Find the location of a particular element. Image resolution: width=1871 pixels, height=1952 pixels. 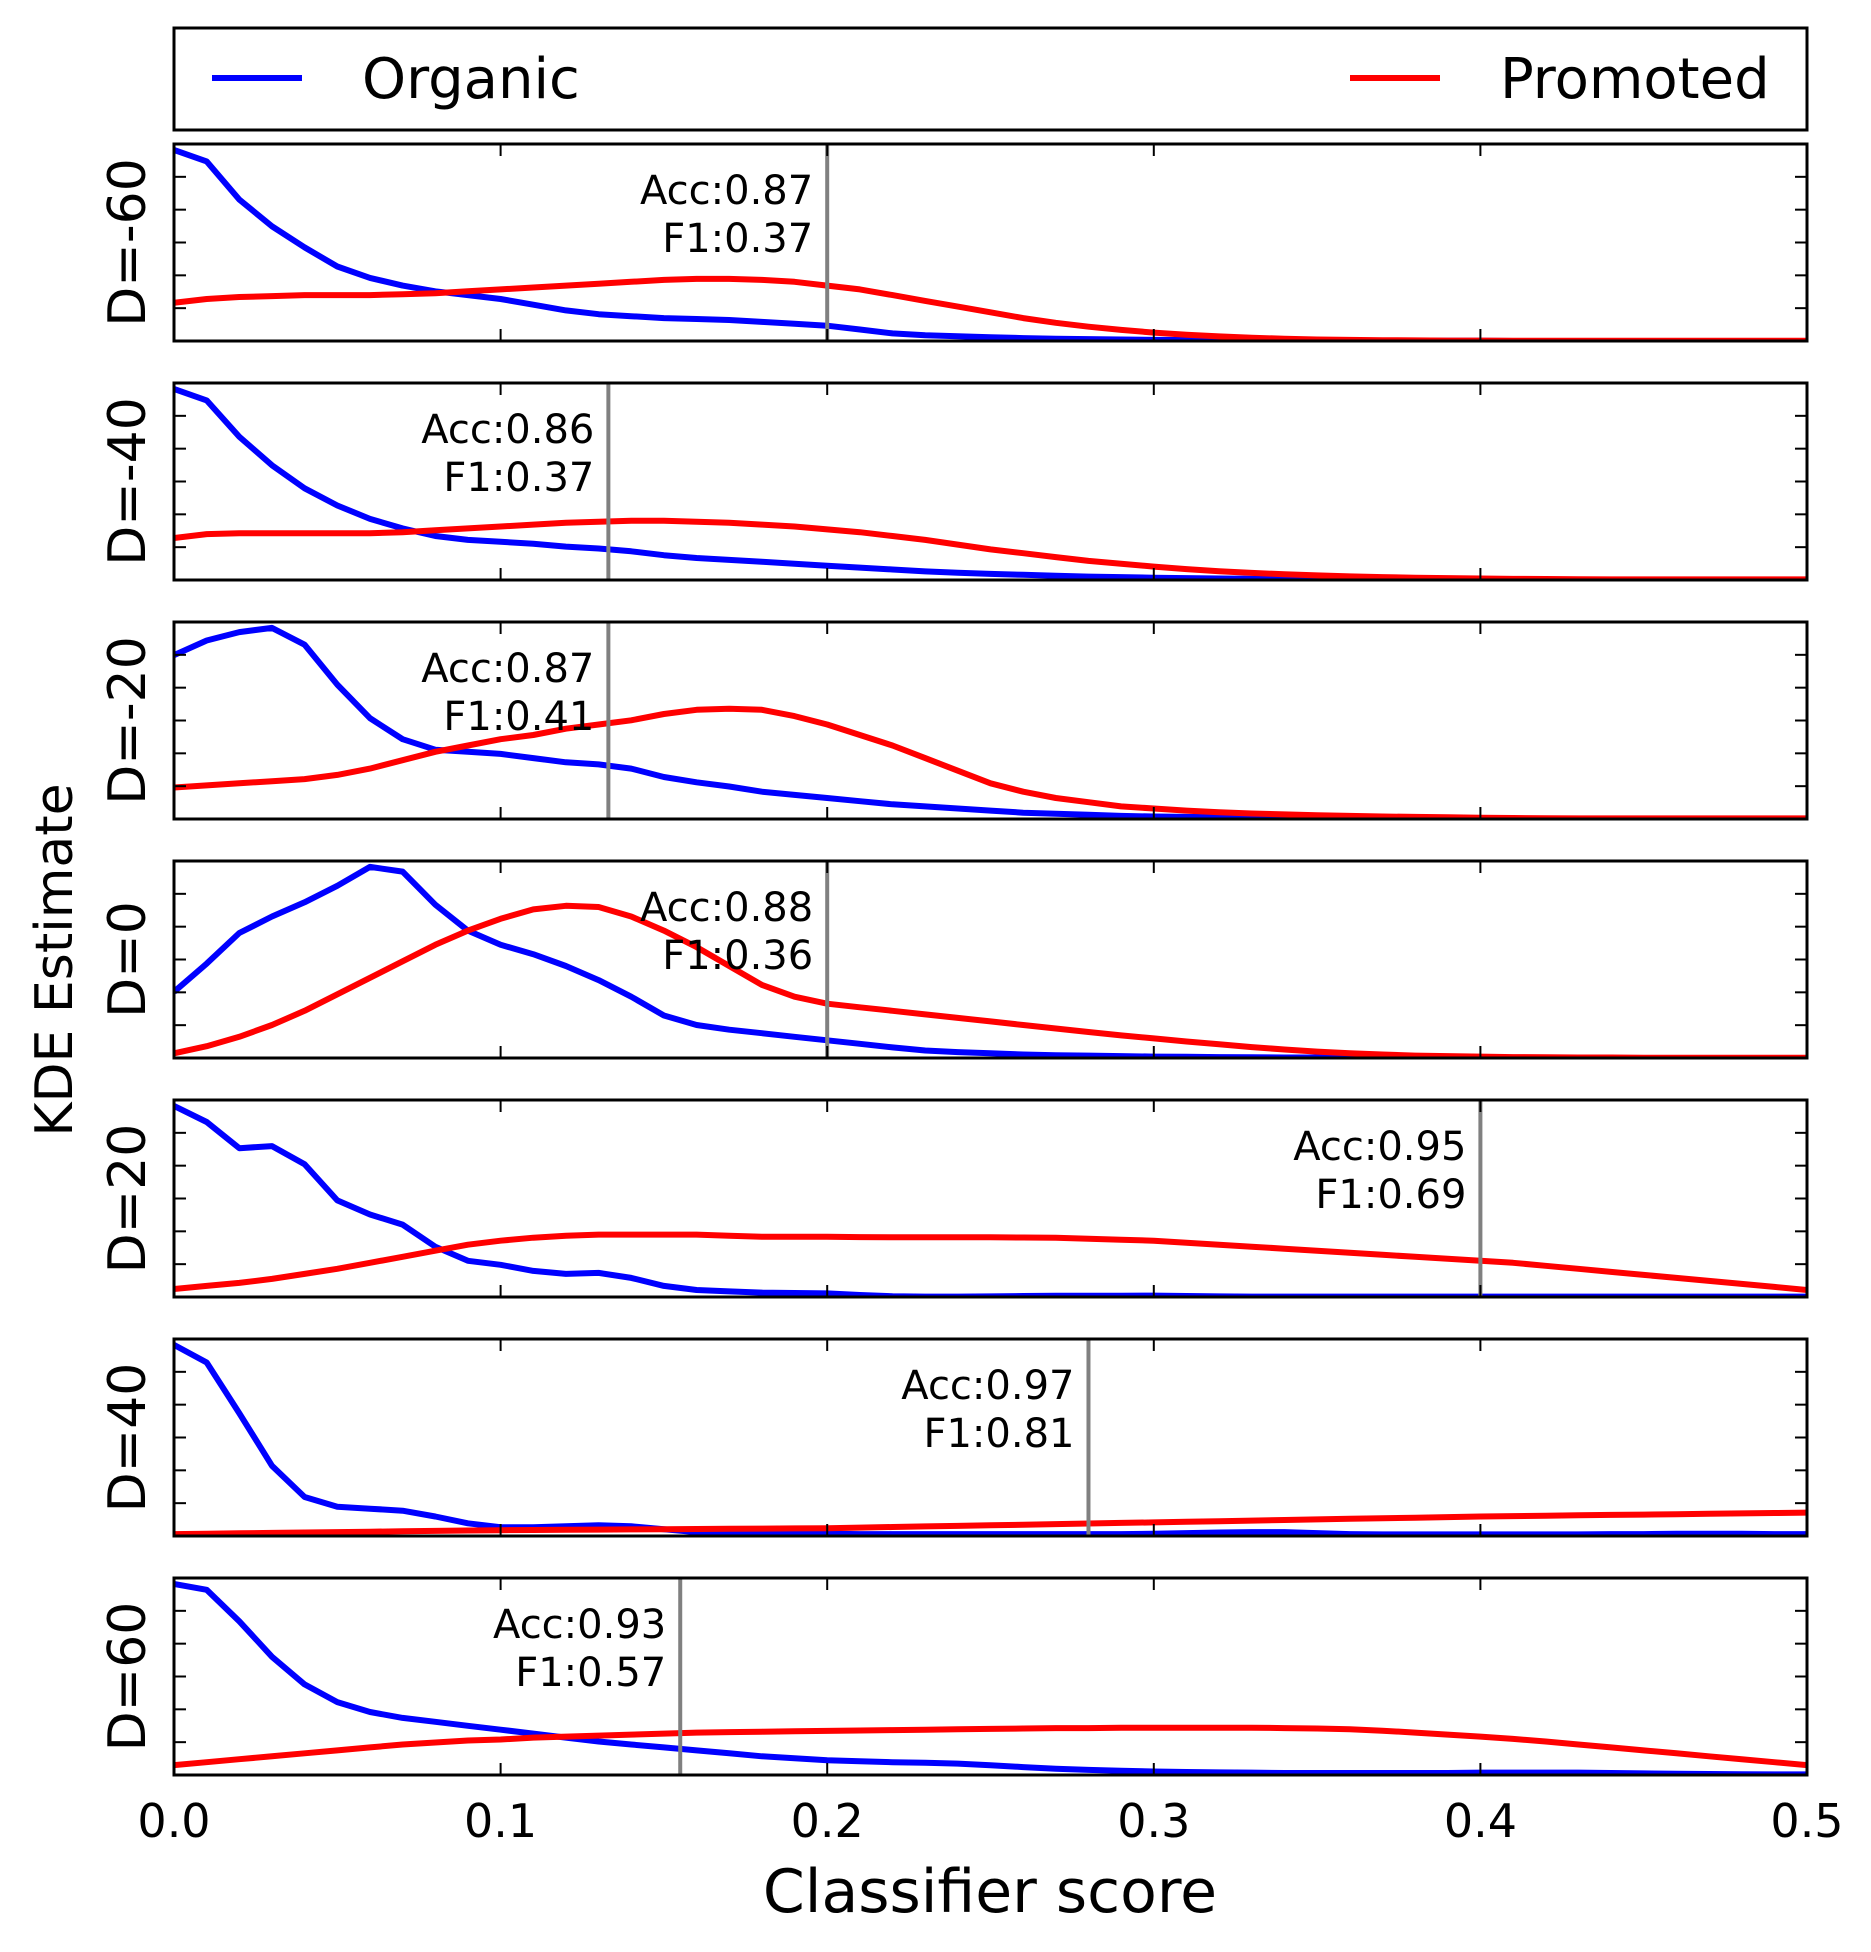

f1-annotation: F1:0.69 is located at coordinates (1390, 1195).